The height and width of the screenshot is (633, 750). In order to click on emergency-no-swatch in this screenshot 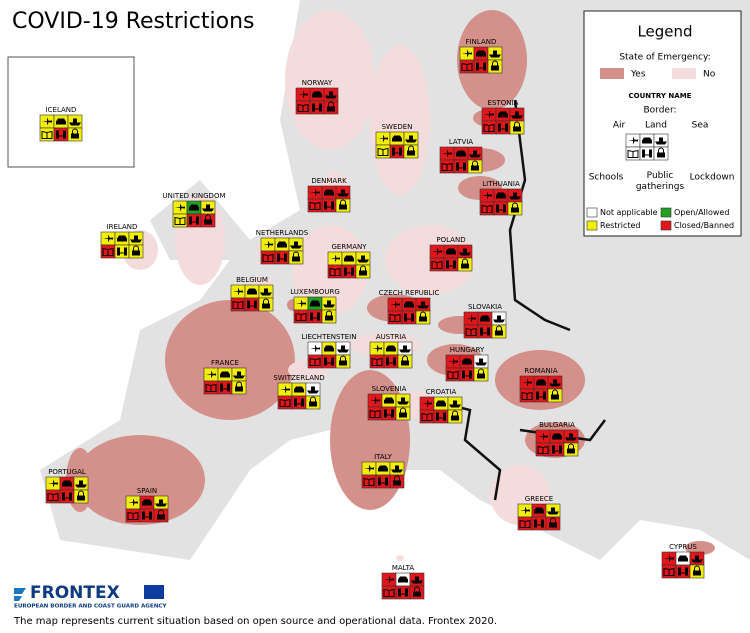, I will do `click(684, 73)`.